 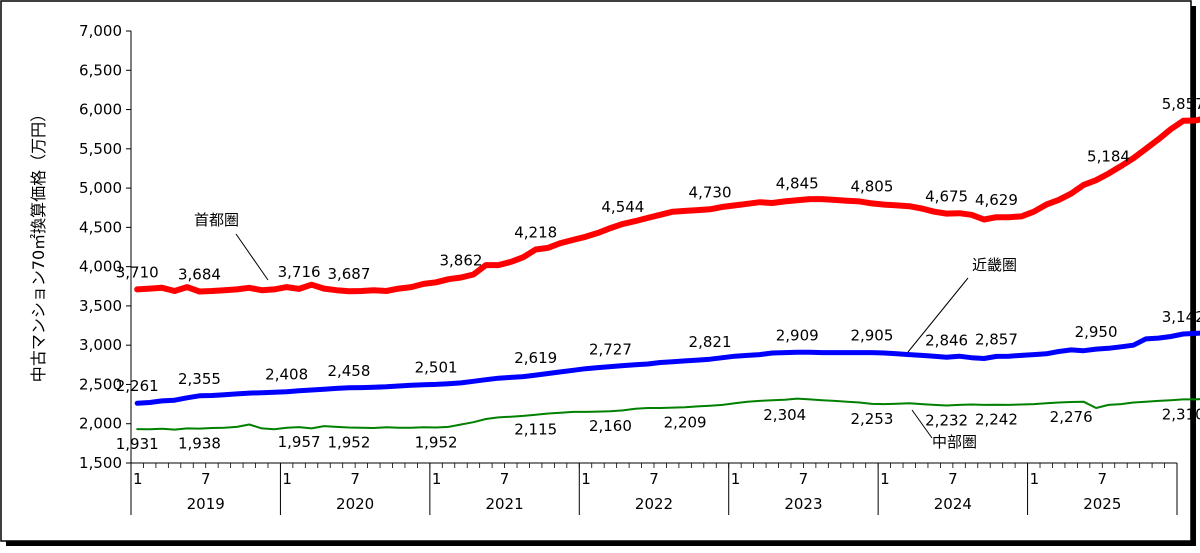 I want to click on y-tick-label: 4,000, so click(x=100, y=267).